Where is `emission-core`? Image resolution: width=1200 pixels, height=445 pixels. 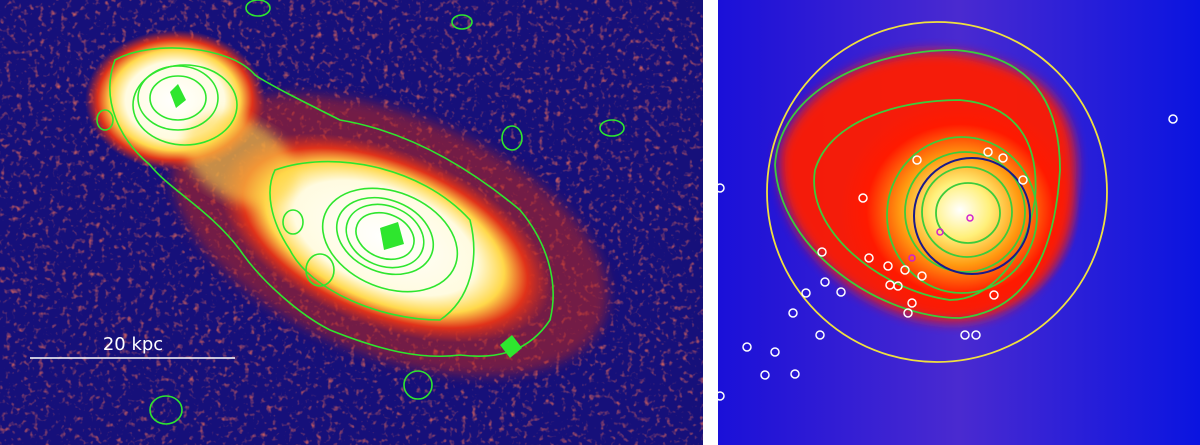 emission-core is located at coordinates (960, 210).